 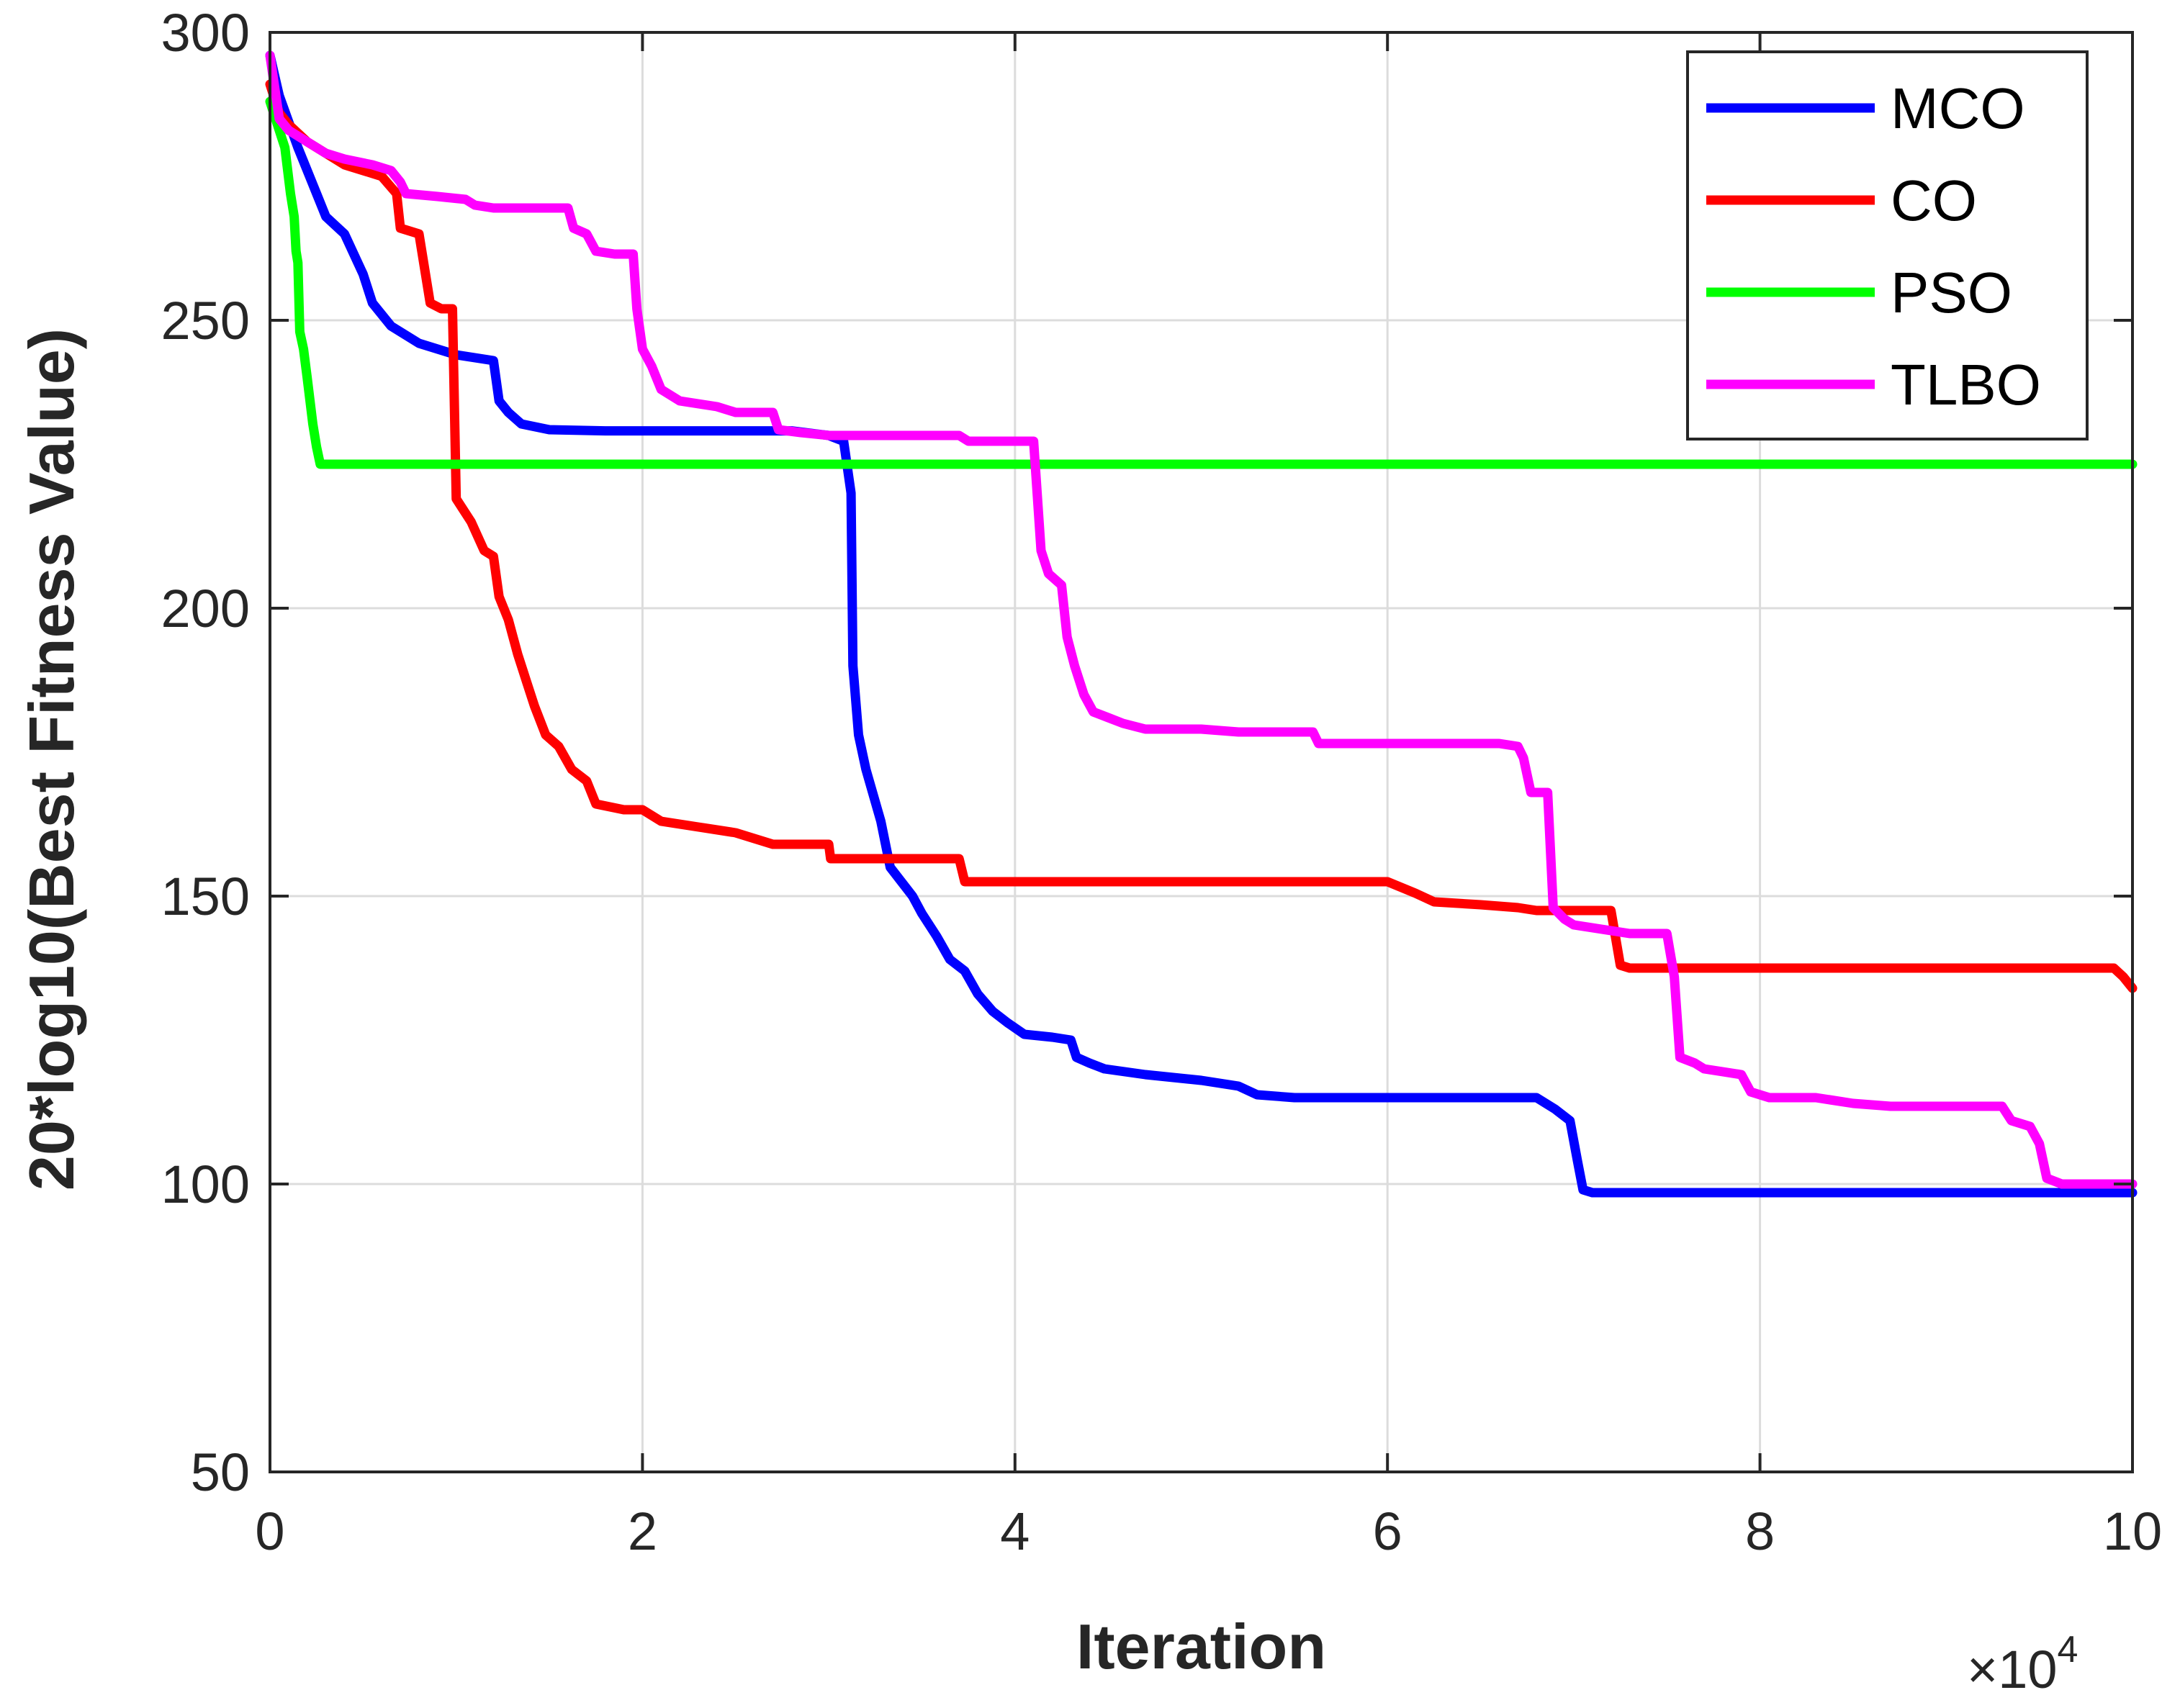 I want to click on x-tick-label: 2, so click(x=642, y=1531).